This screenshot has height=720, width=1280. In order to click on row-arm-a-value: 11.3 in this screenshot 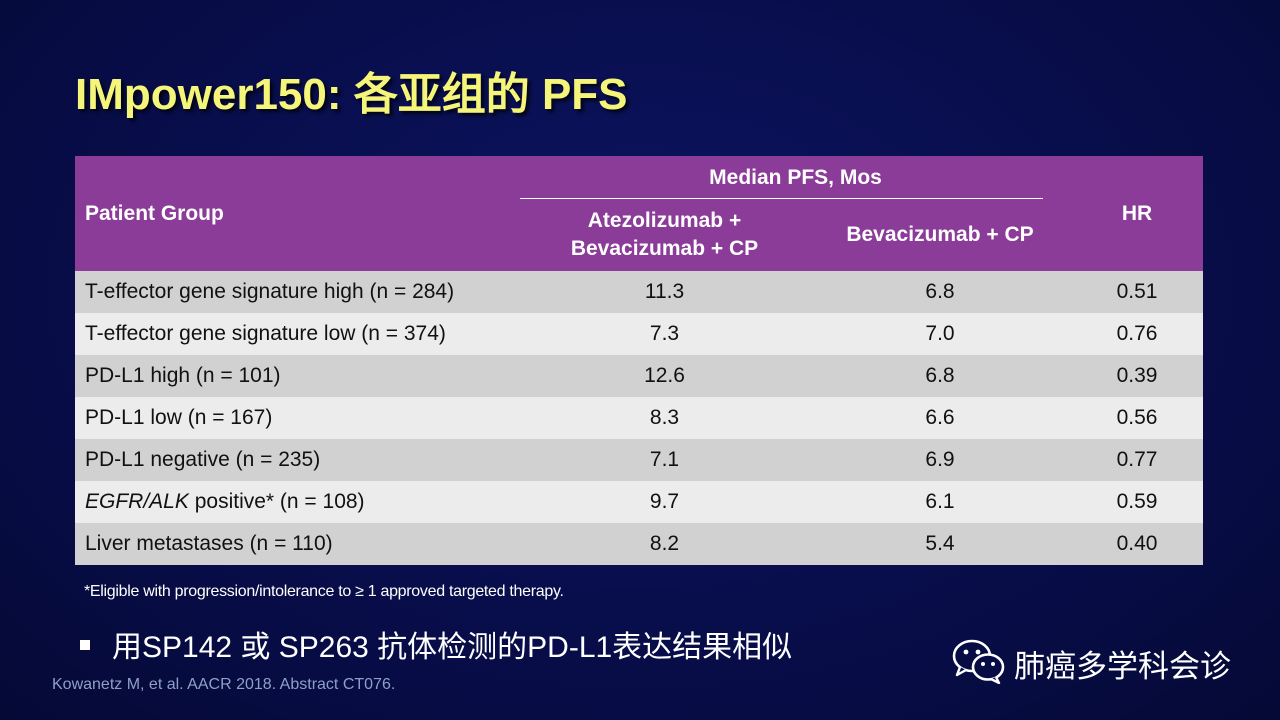, I will do `click(664, 292)`.